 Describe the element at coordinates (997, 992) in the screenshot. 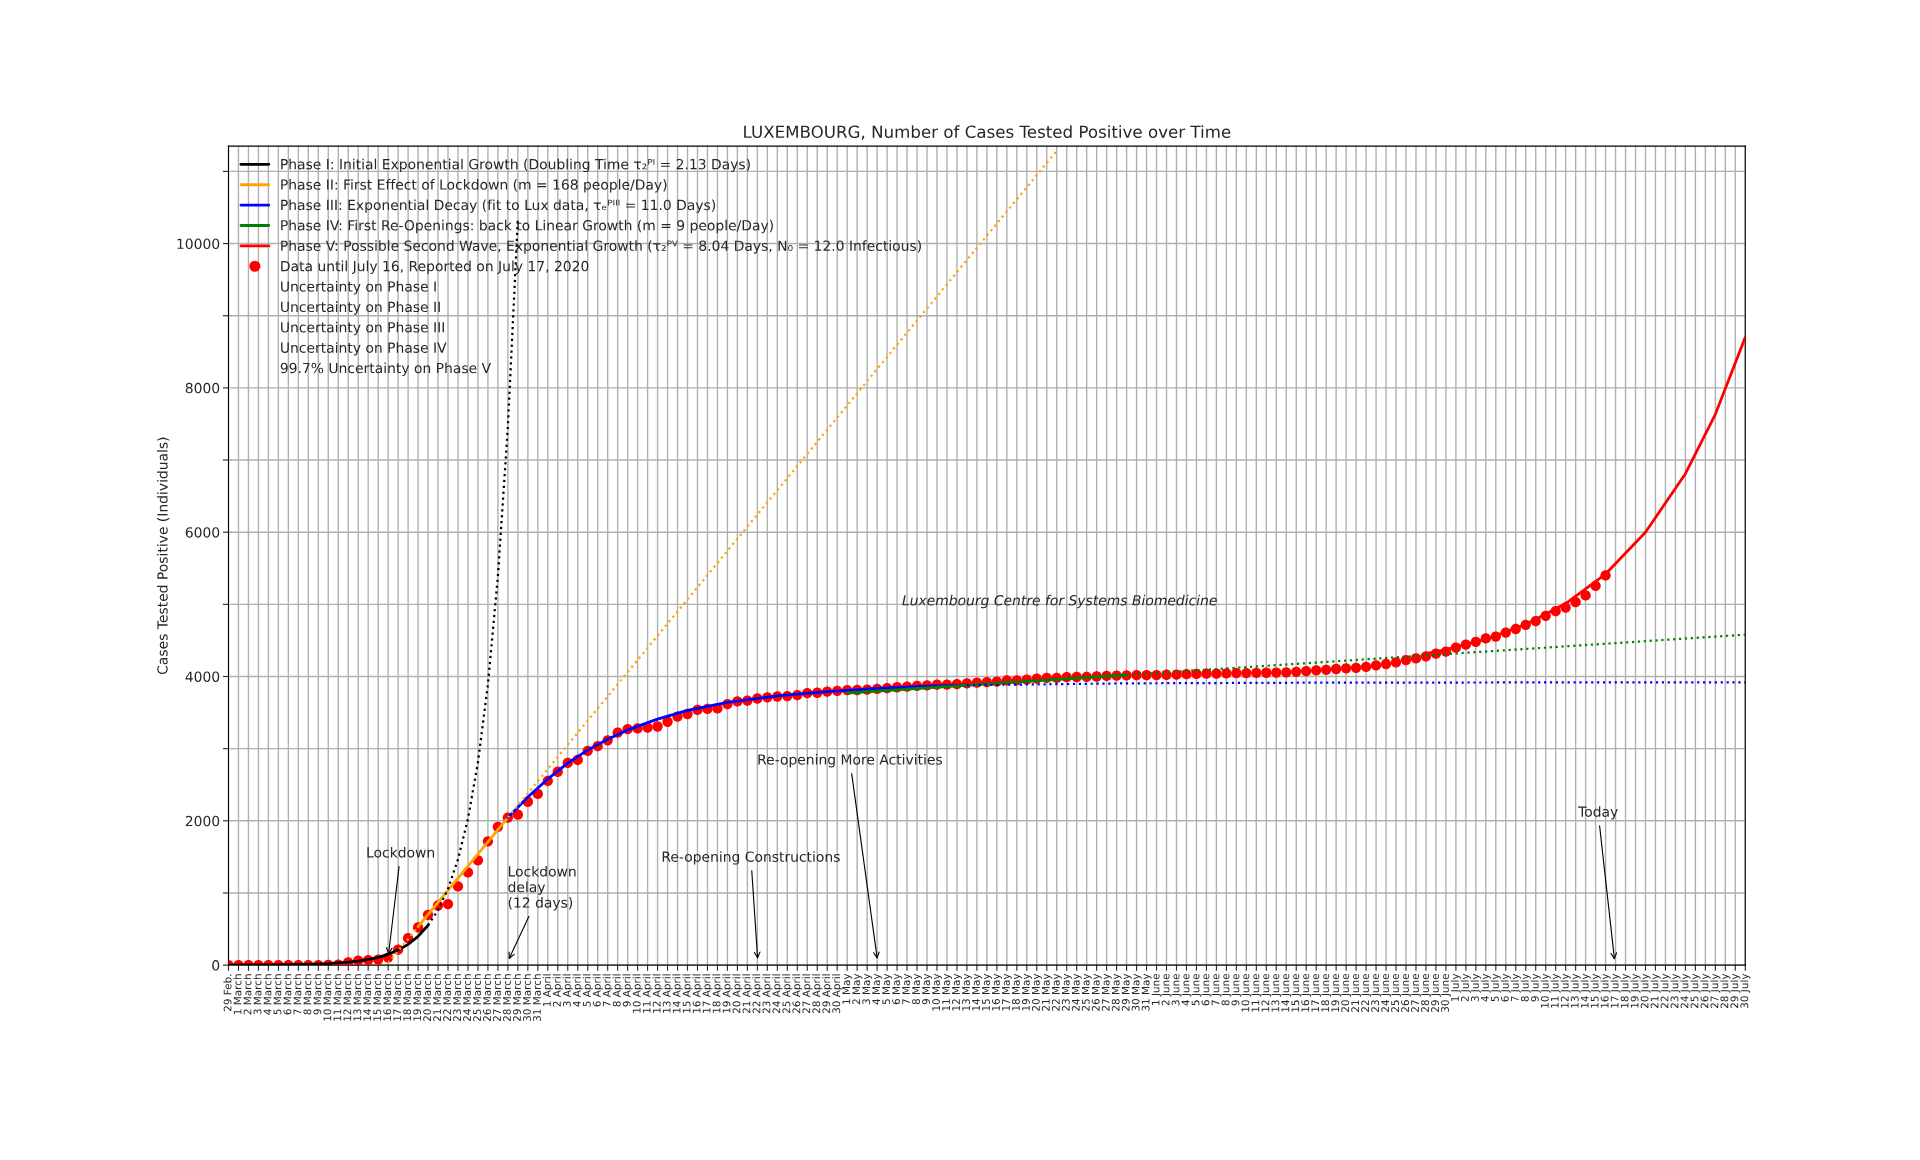

I see `x-tick-label: 16 May` at that location.